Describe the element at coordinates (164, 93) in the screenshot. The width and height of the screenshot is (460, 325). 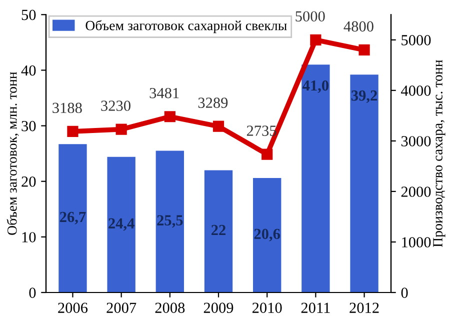
I see `data-label: 3481` at that location.